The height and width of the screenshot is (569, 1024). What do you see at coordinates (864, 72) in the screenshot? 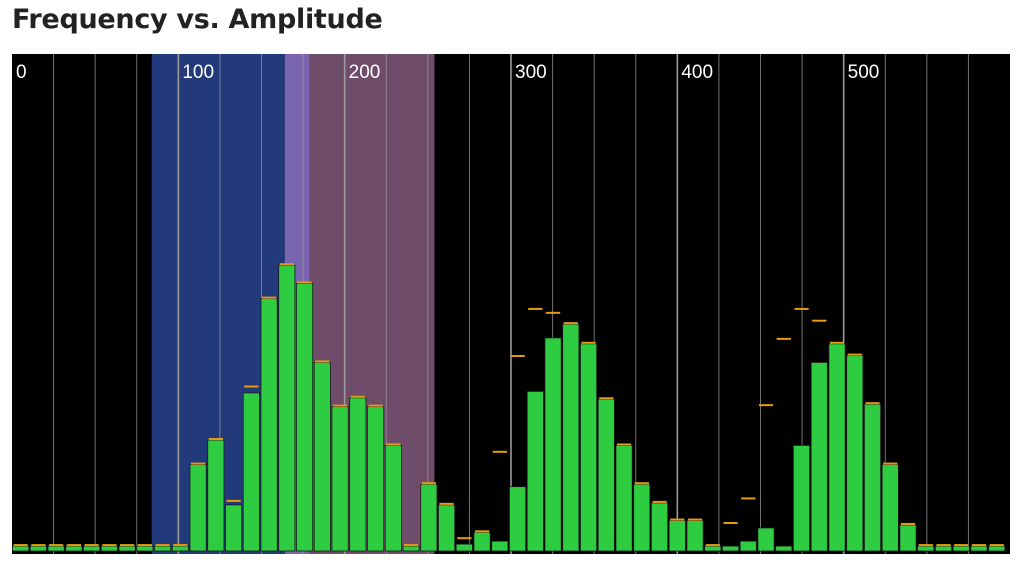
I see `x-tick-label: 500` at bounding box center [864, 72].